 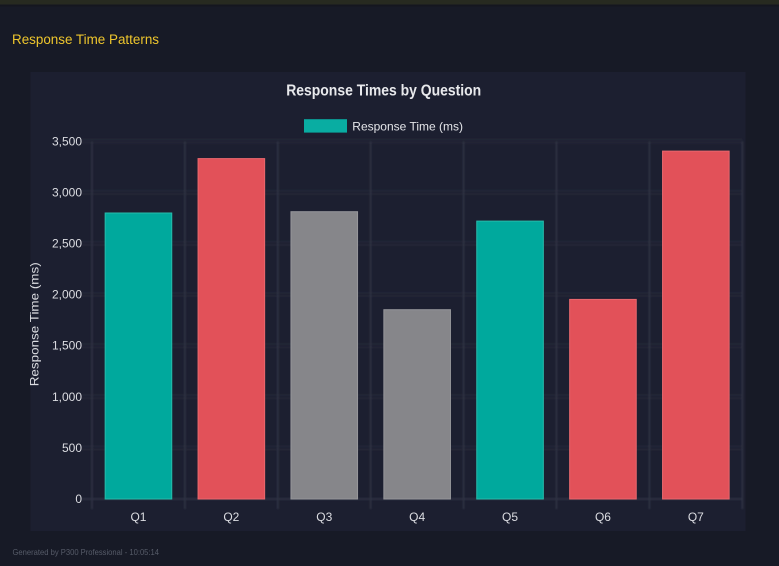 What do you see at coordinates (67, 244) in the screenshot?
I see `svg-text: 2,500` at bounding box center [67, 244].